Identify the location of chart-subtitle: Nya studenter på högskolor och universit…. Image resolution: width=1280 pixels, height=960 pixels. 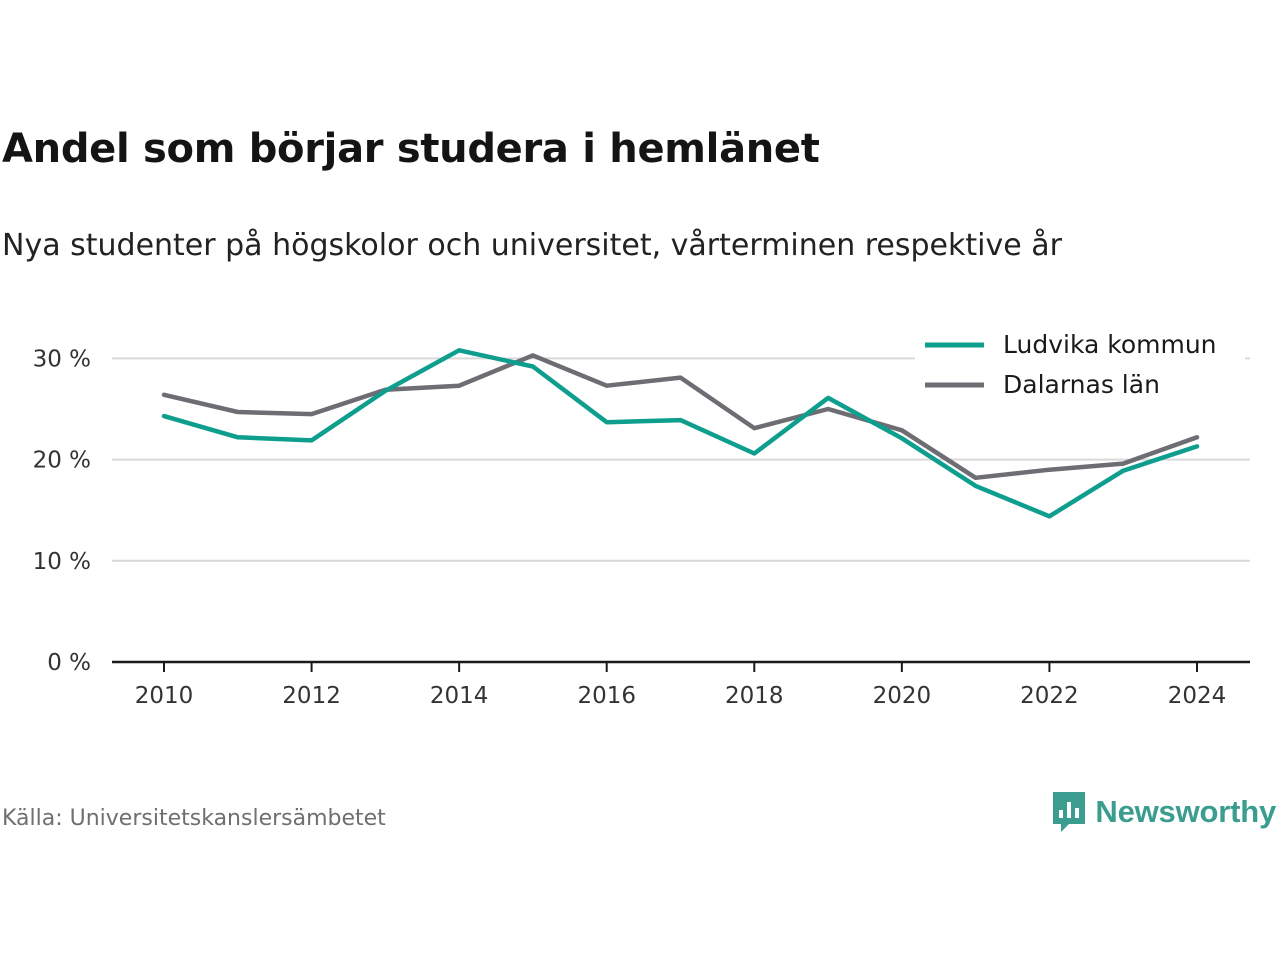
(532, 245).